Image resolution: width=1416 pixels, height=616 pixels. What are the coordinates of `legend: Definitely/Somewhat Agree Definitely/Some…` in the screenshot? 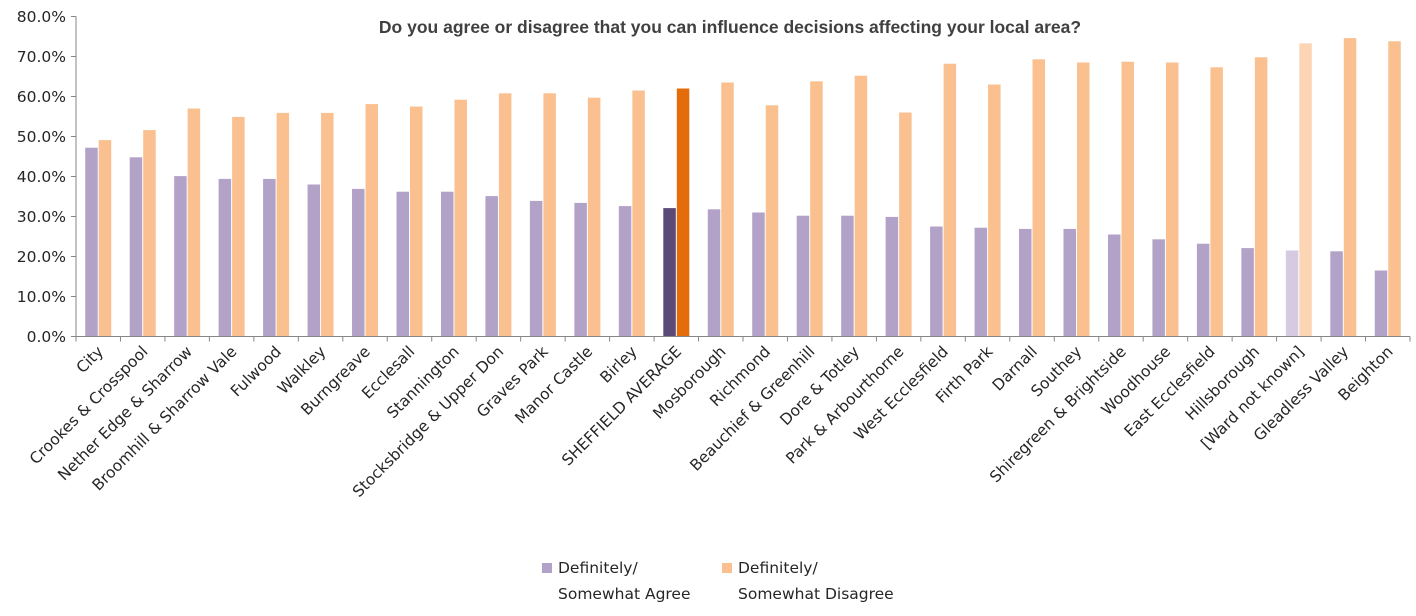 It's located at (718, 581).